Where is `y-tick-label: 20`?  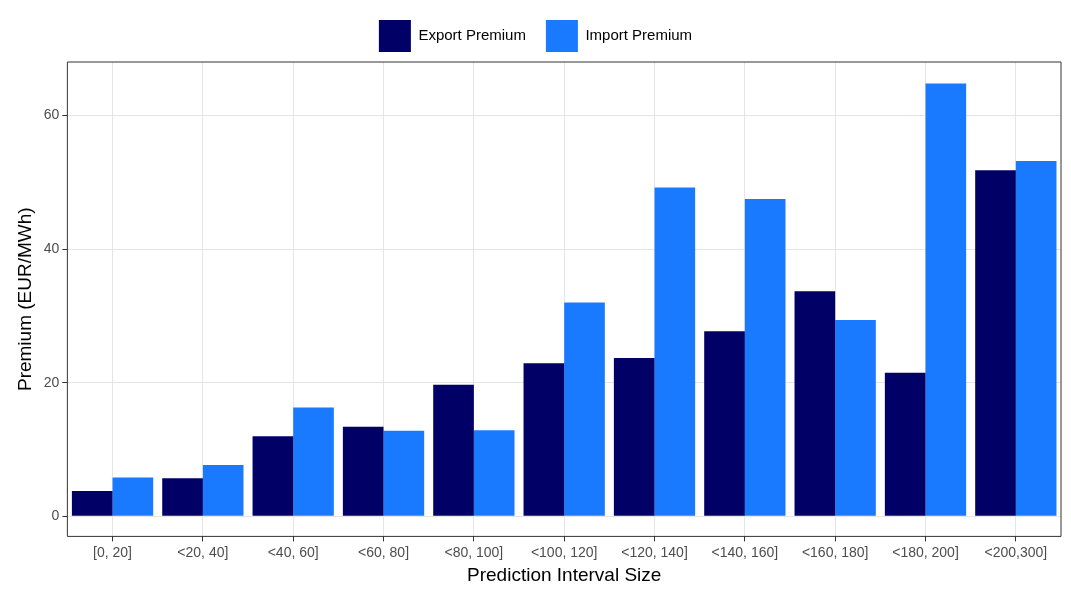
y-tick-label: 20 is located at coordinates (51, 381).